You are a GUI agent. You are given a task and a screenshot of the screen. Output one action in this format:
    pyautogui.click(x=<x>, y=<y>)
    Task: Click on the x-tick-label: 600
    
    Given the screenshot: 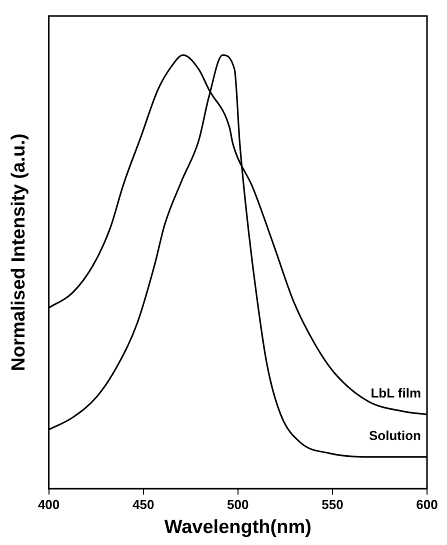 What is the action you would take?
    pyautogui.click(x=427, y=504)
    